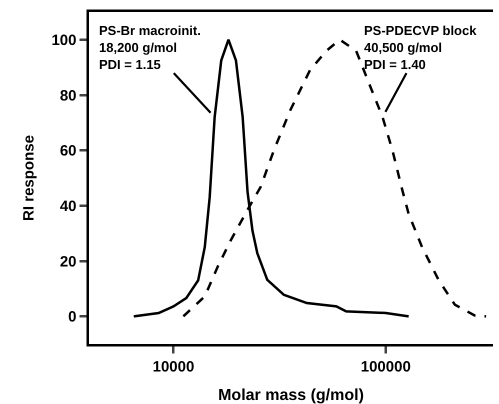  Describe the element at coordinates (173, 367) in the screenshot. I see `x-tick-label: 10000` at that location.